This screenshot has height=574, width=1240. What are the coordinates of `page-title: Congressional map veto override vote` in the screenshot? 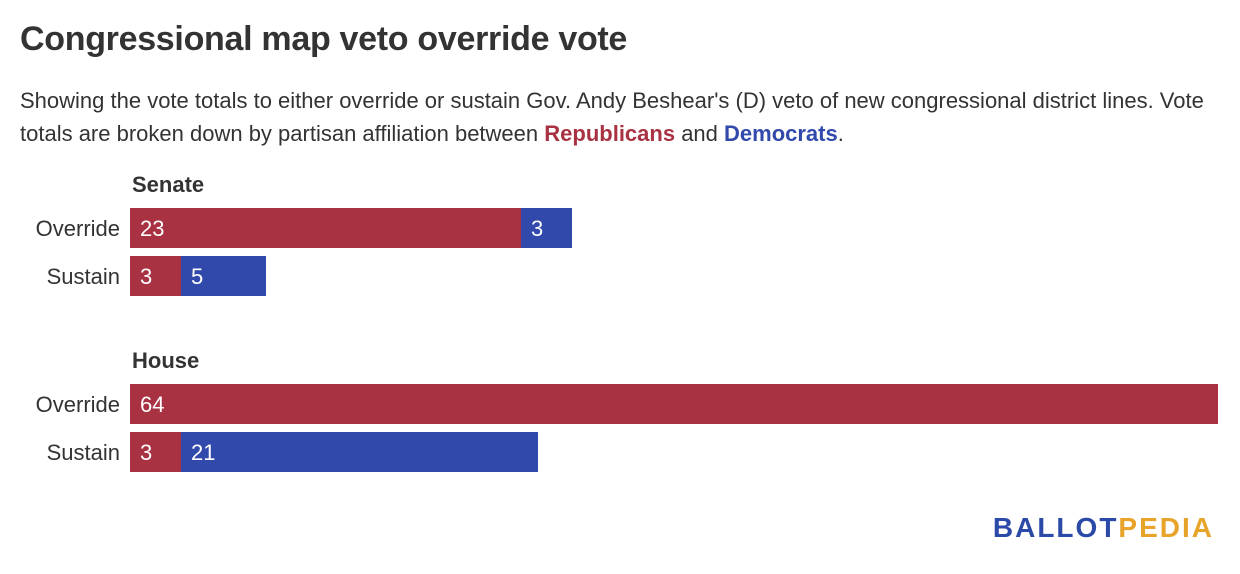 It's located at (324, 39).